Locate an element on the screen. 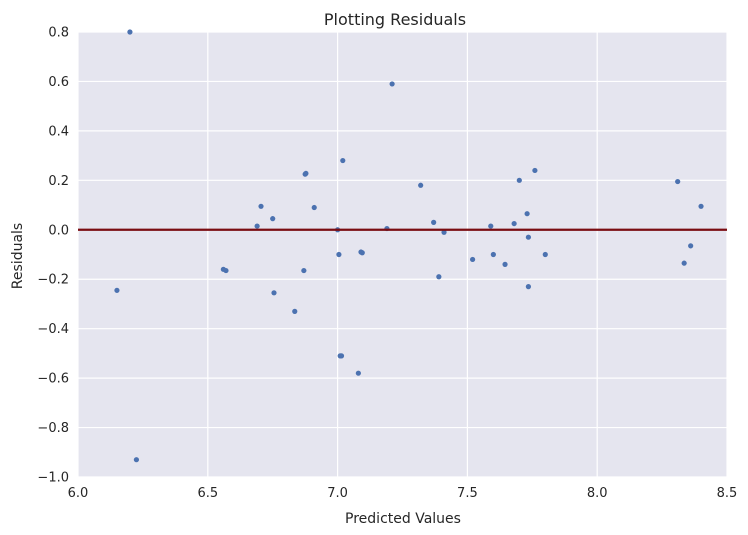 This screenshot has width=748, height=535. y-tick-label: 0.0 is located at coordinates (58, 230).